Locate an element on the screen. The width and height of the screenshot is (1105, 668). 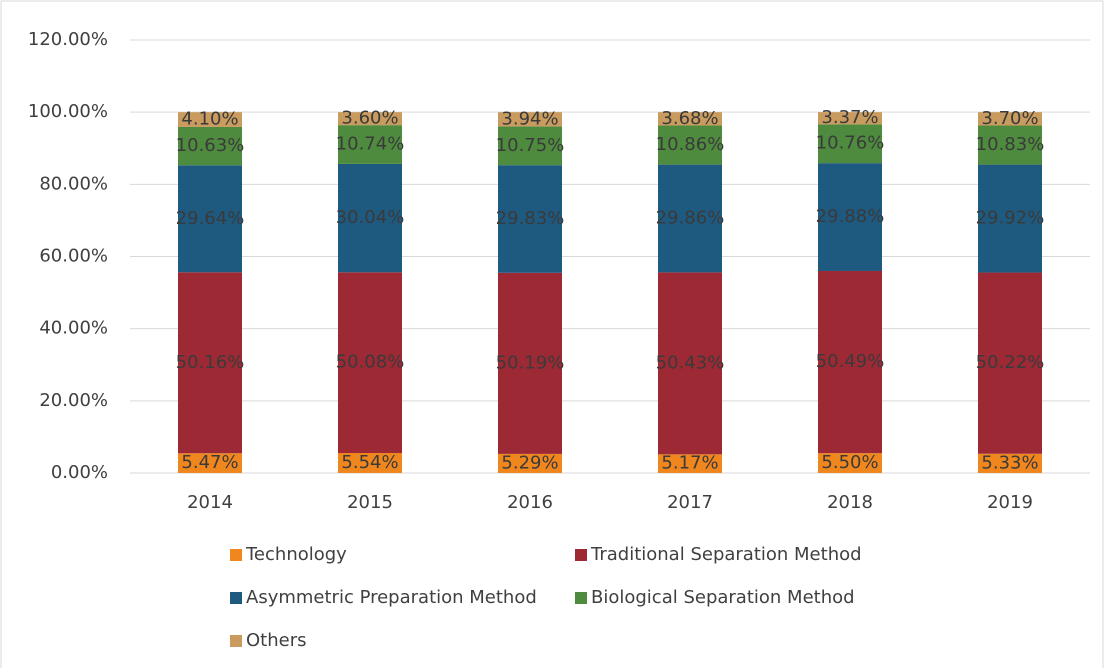
value-label: 5.54% is located at coordinates (369, 462).